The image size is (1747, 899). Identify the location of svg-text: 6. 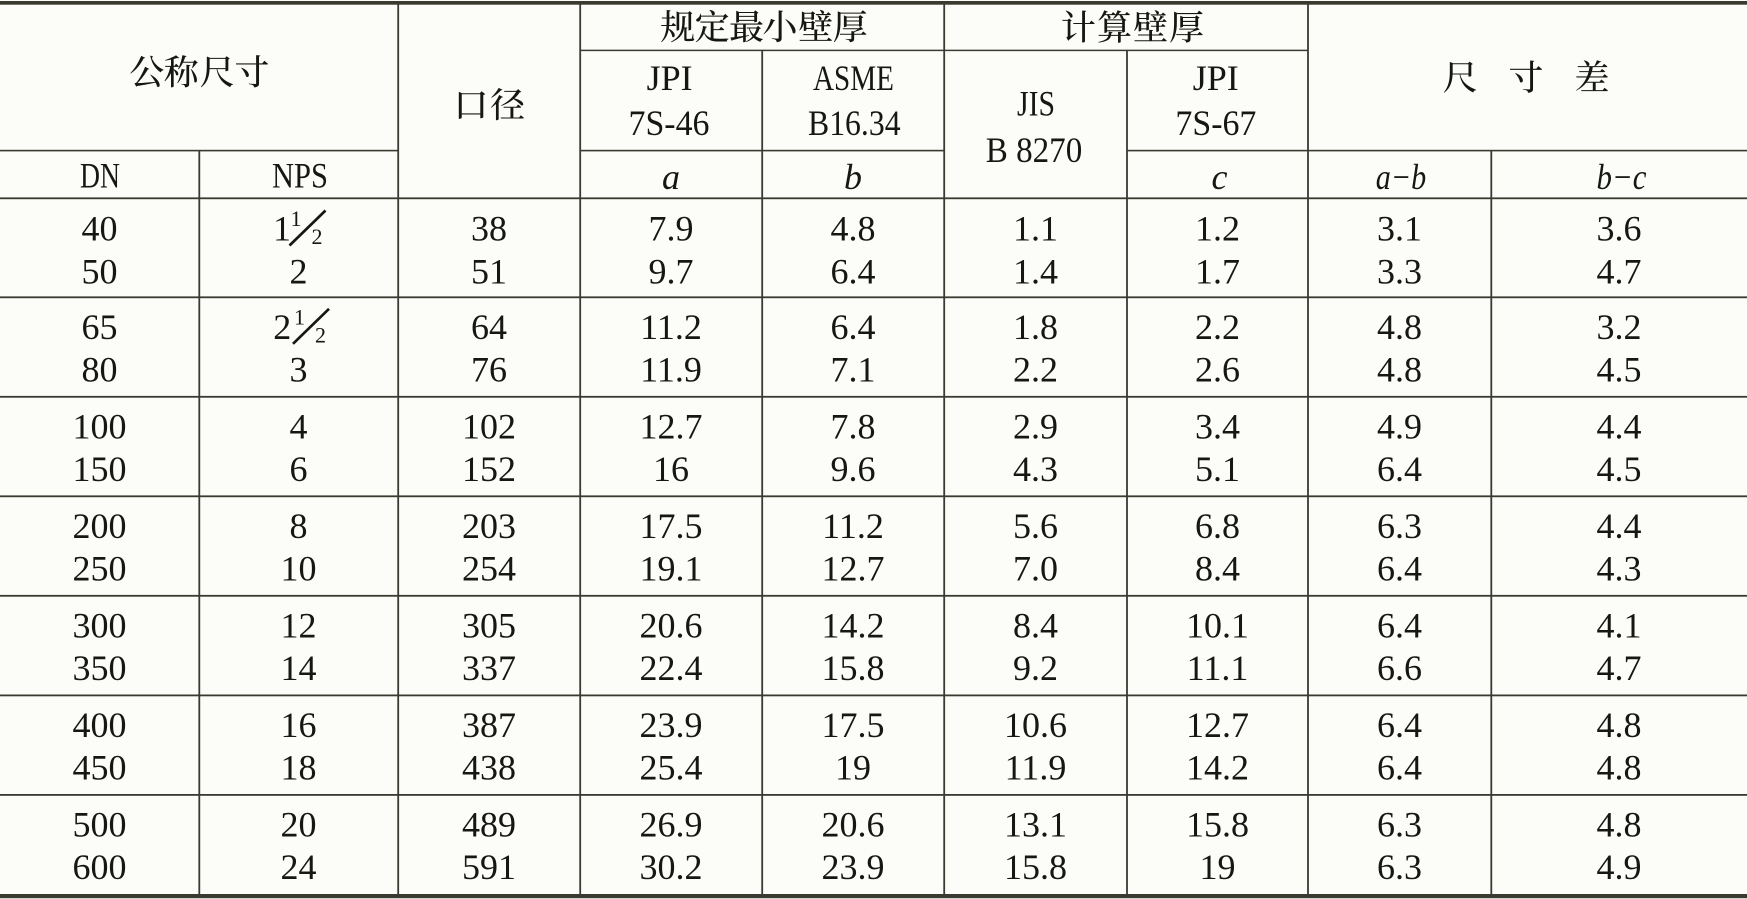
(299, 469).